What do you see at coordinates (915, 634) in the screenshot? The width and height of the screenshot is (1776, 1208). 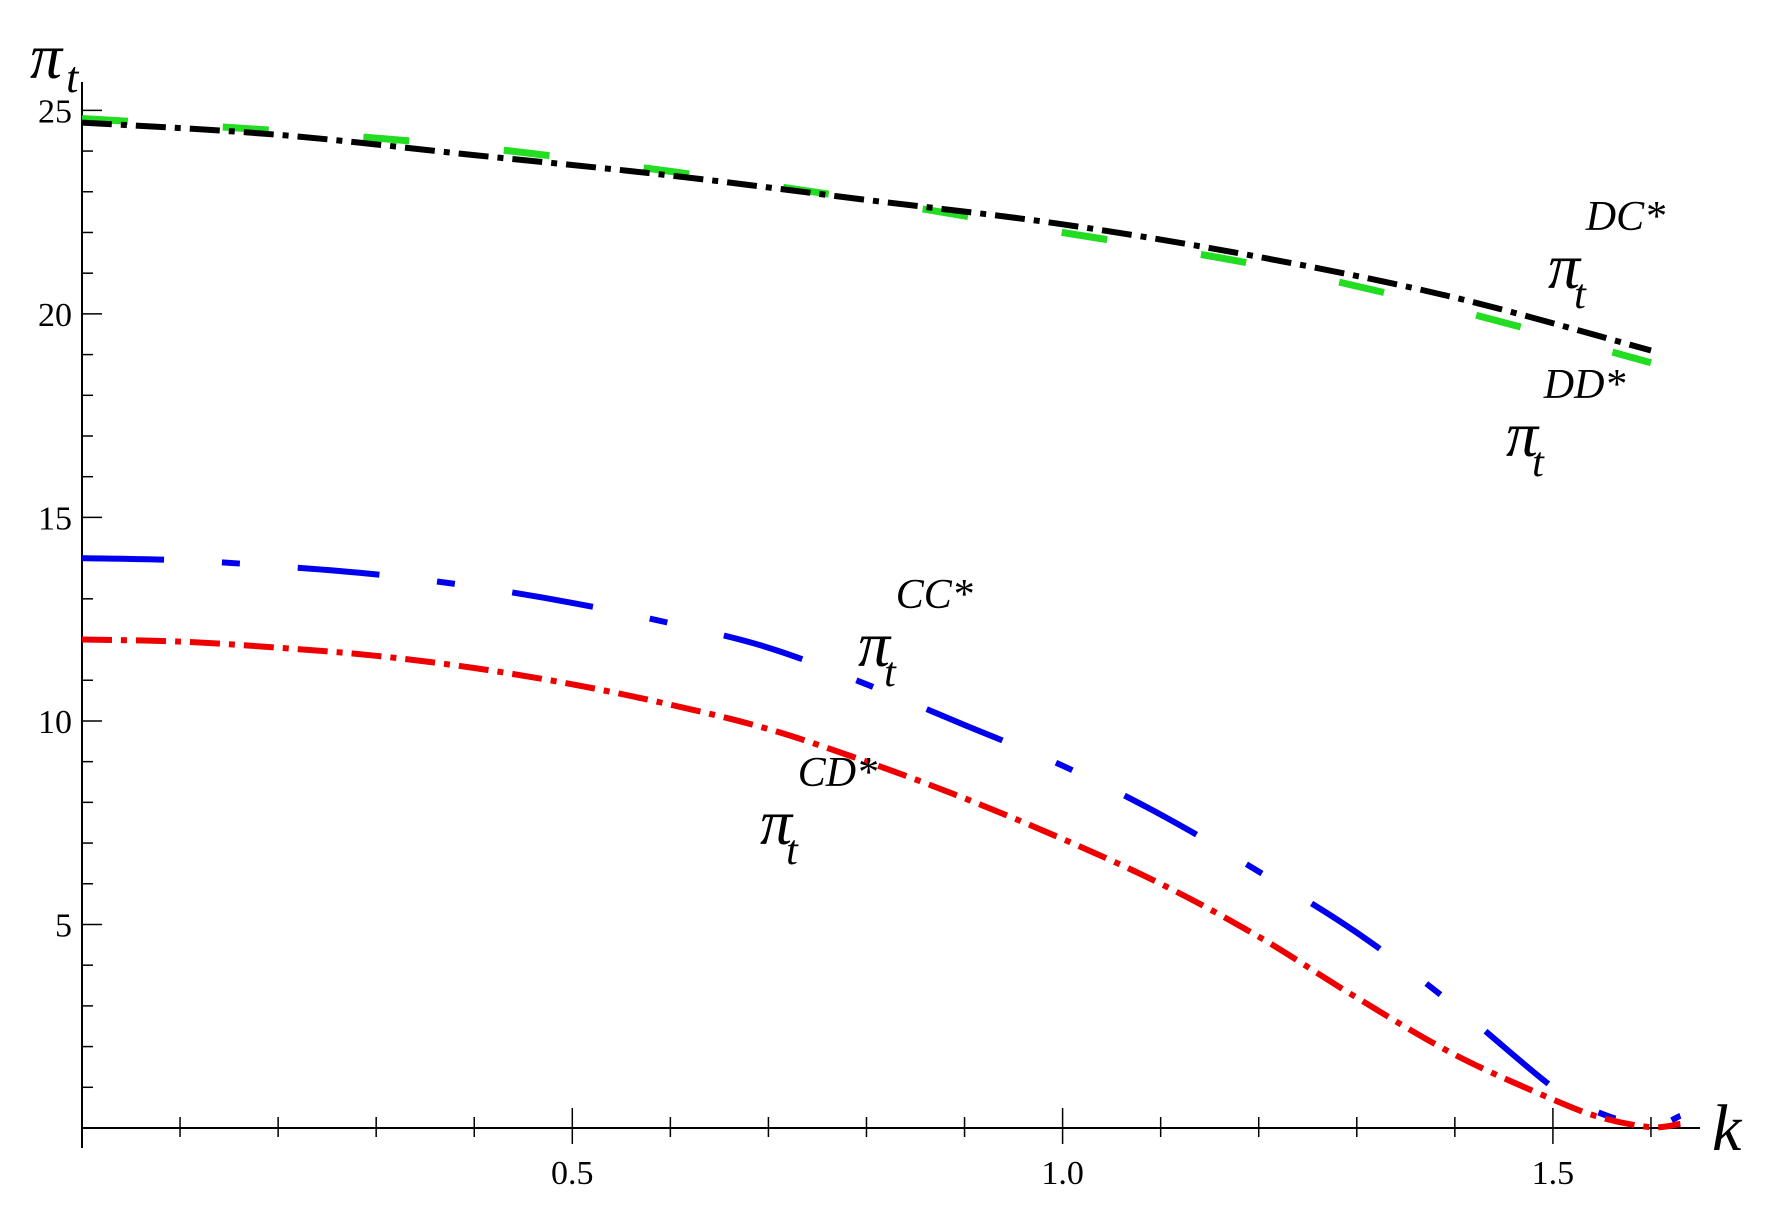 I see `label-cc: πtCC*` at bounding box center [915, 634].